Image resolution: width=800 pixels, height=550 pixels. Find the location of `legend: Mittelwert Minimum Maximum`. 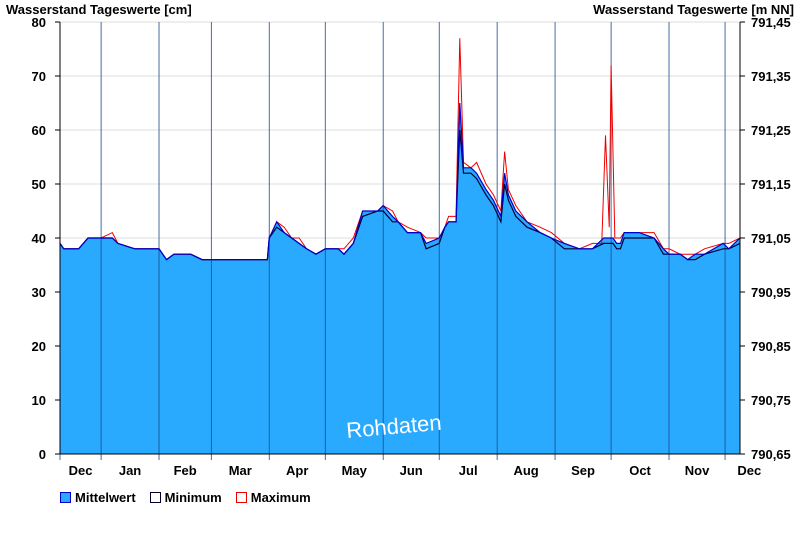

legend: Mittelwert Minimum Maximum is located at coordinates (185, 497).